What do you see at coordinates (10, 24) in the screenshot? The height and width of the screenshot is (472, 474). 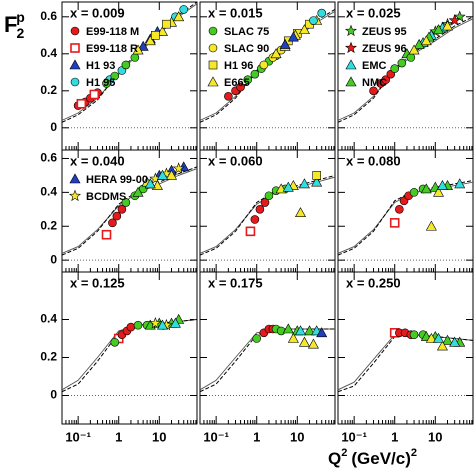 I see `y-label-base: F` at bounding box center [10, 24].